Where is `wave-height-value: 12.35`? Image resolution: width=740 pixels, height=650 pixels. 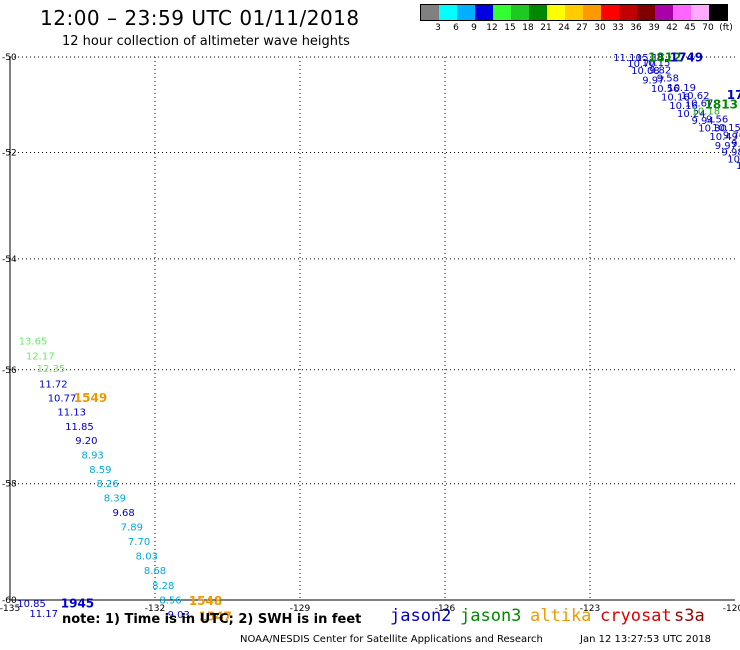
wave-height-value: 12.35 is located at coordinates (51, 369).